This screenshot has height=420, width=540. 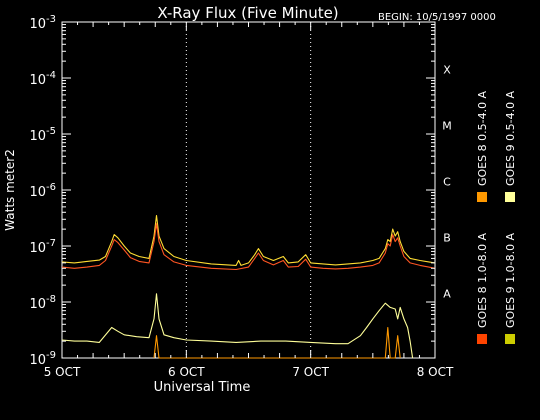 What do you see at coordinates (42, 247) in the screenshot?
I see `y-tick-label: 10⁻⁷` at bounding box center [42, 247].